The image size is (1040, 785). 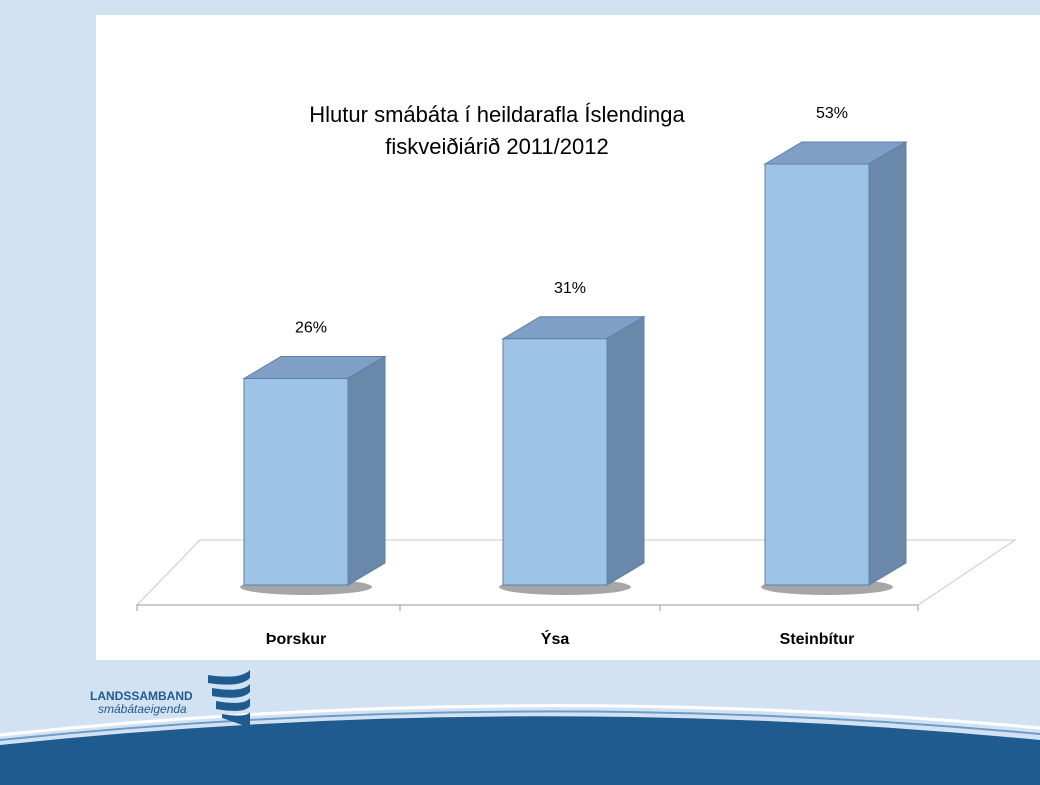 What do you see at coordinates (817, 639) in the screenshot?
I see `x-tick-label: Steinbítur` at bounding box center [817, 639].